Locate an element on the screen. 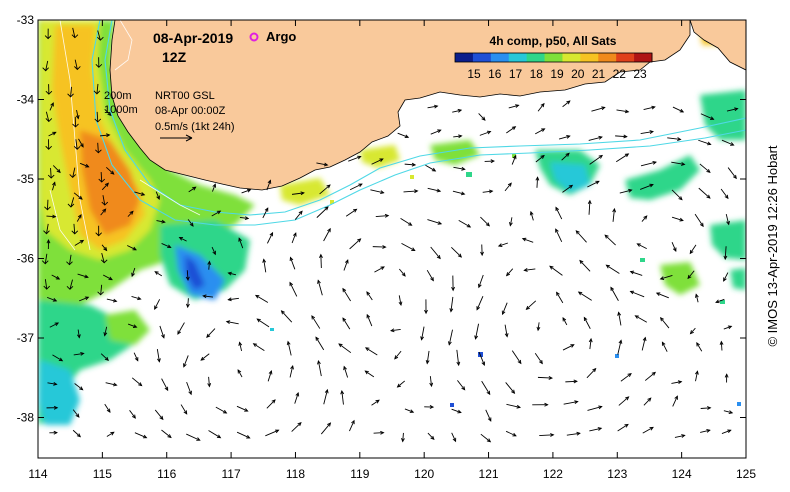 Image resolution: width=790 pixels, height=492 pixels. colorbar-tick-label: 22 is located at coordinates (620, 74).